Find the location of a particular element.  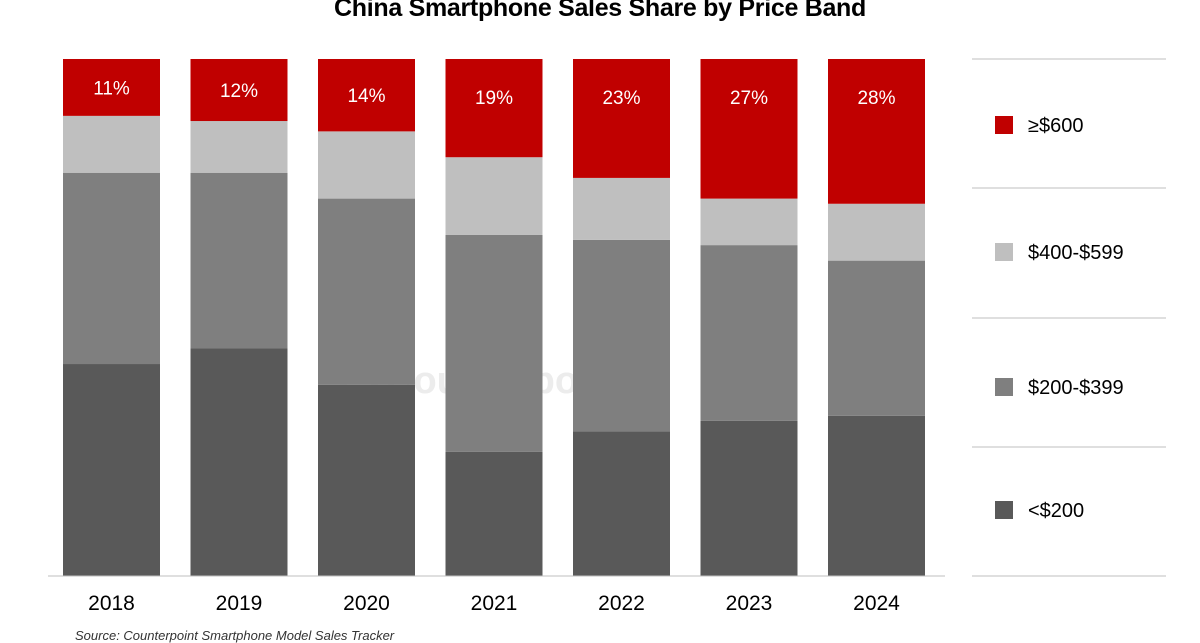

x-tick-label: 2023 is located at coordinates (749, 603).